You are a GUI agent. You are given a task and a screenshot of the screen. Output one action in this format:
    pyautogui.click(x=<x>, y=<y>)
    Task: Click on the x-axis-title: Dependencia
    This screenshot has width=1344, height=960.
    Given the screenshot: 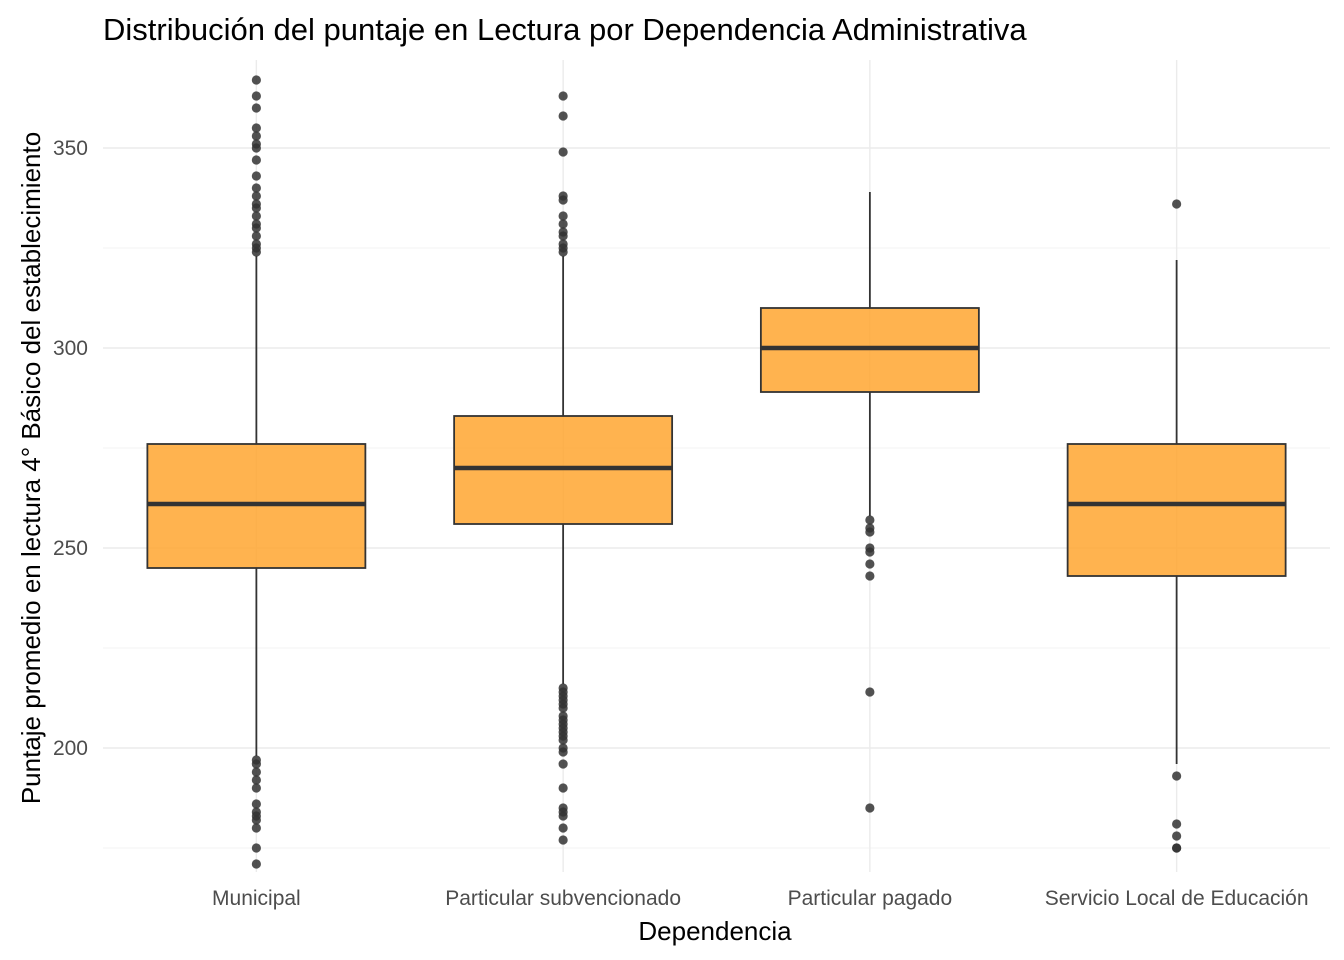 What is the action you would take?
    pyautogui.click(x=715, y=931)
    